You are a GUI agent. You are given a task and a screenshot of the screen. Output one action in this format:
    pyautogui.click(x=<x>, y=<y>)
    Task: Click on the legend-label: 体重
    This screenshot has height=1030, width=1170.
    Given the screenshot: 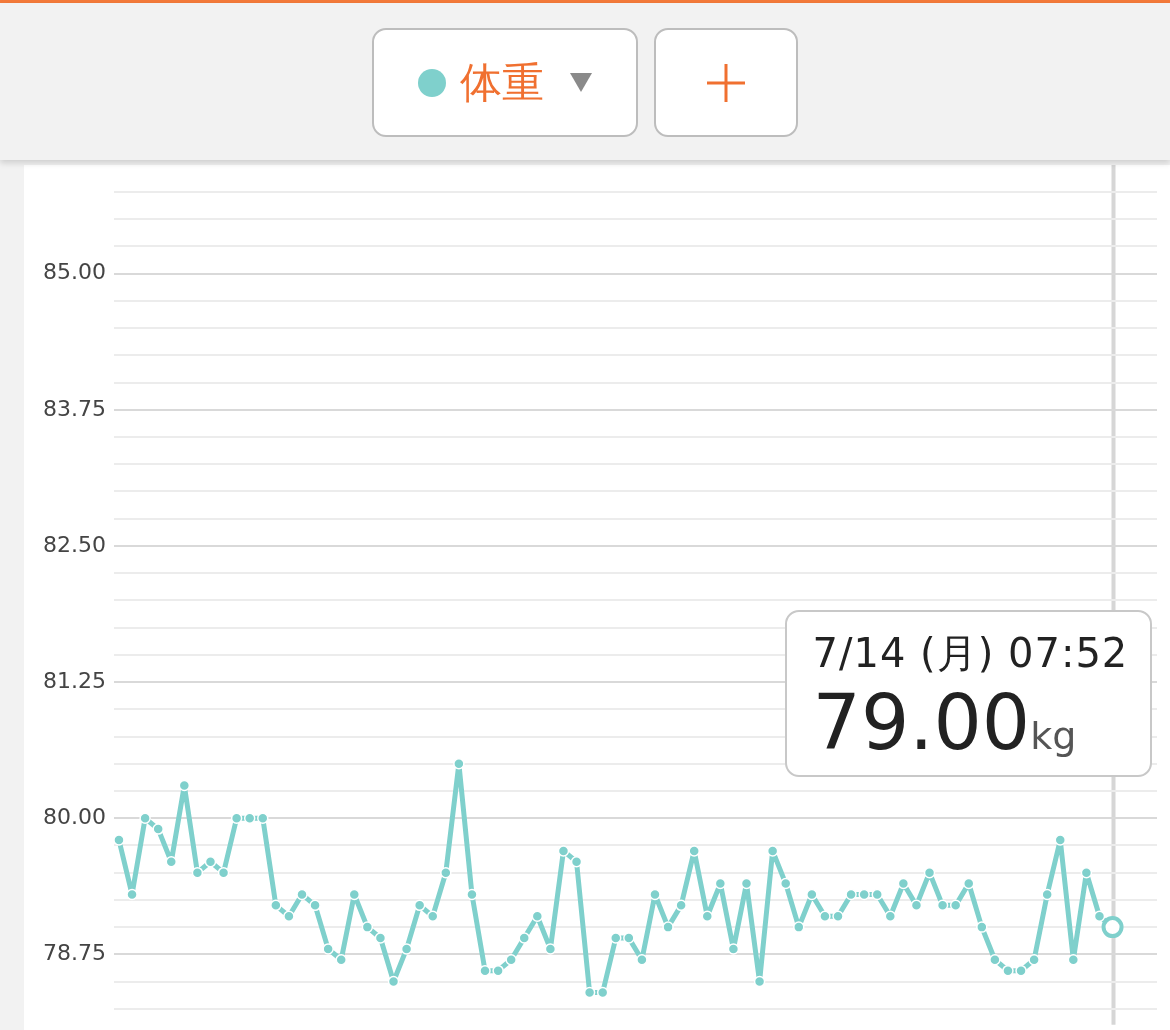 What is the action you would take?
    pyautogui.click(x=502, y=82)
    